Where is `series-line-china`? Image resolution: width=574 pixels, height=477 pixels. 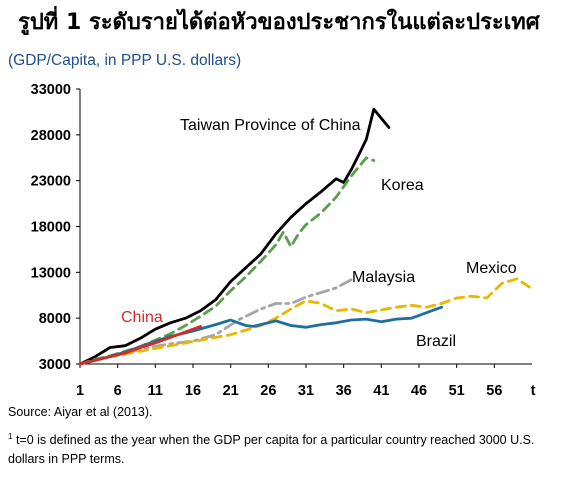
series-line-china is located at coordinates (140, 345).